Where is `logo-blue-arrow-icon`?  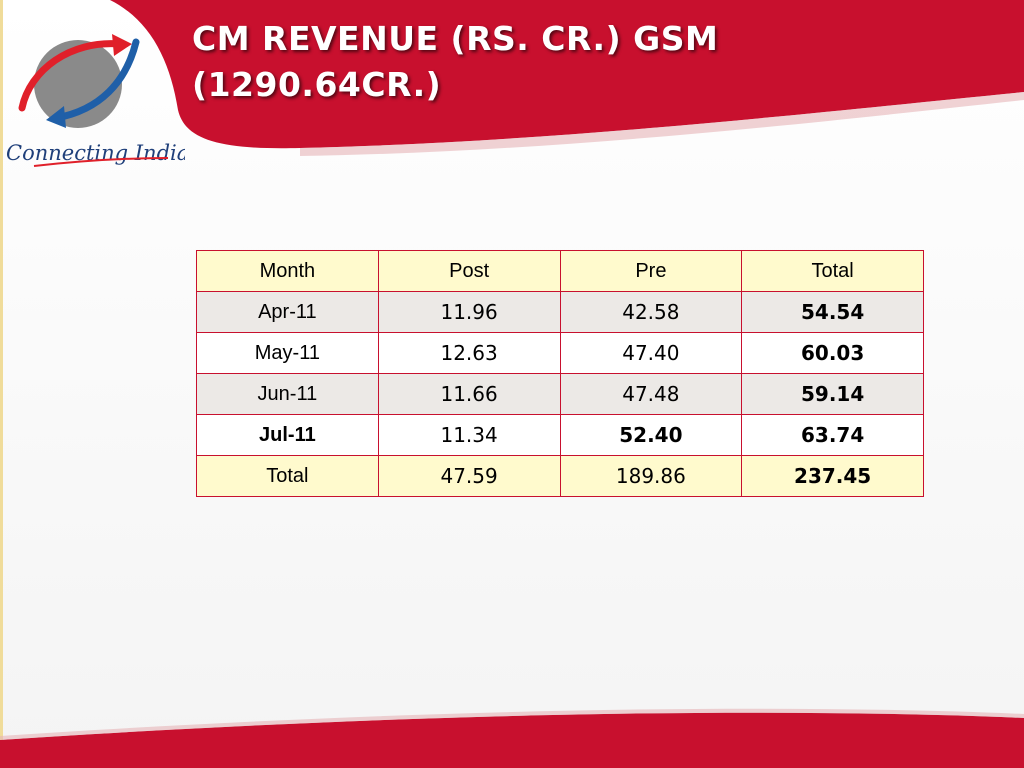
logo-blue-arrow-icon is located at coordinates (96, 80).